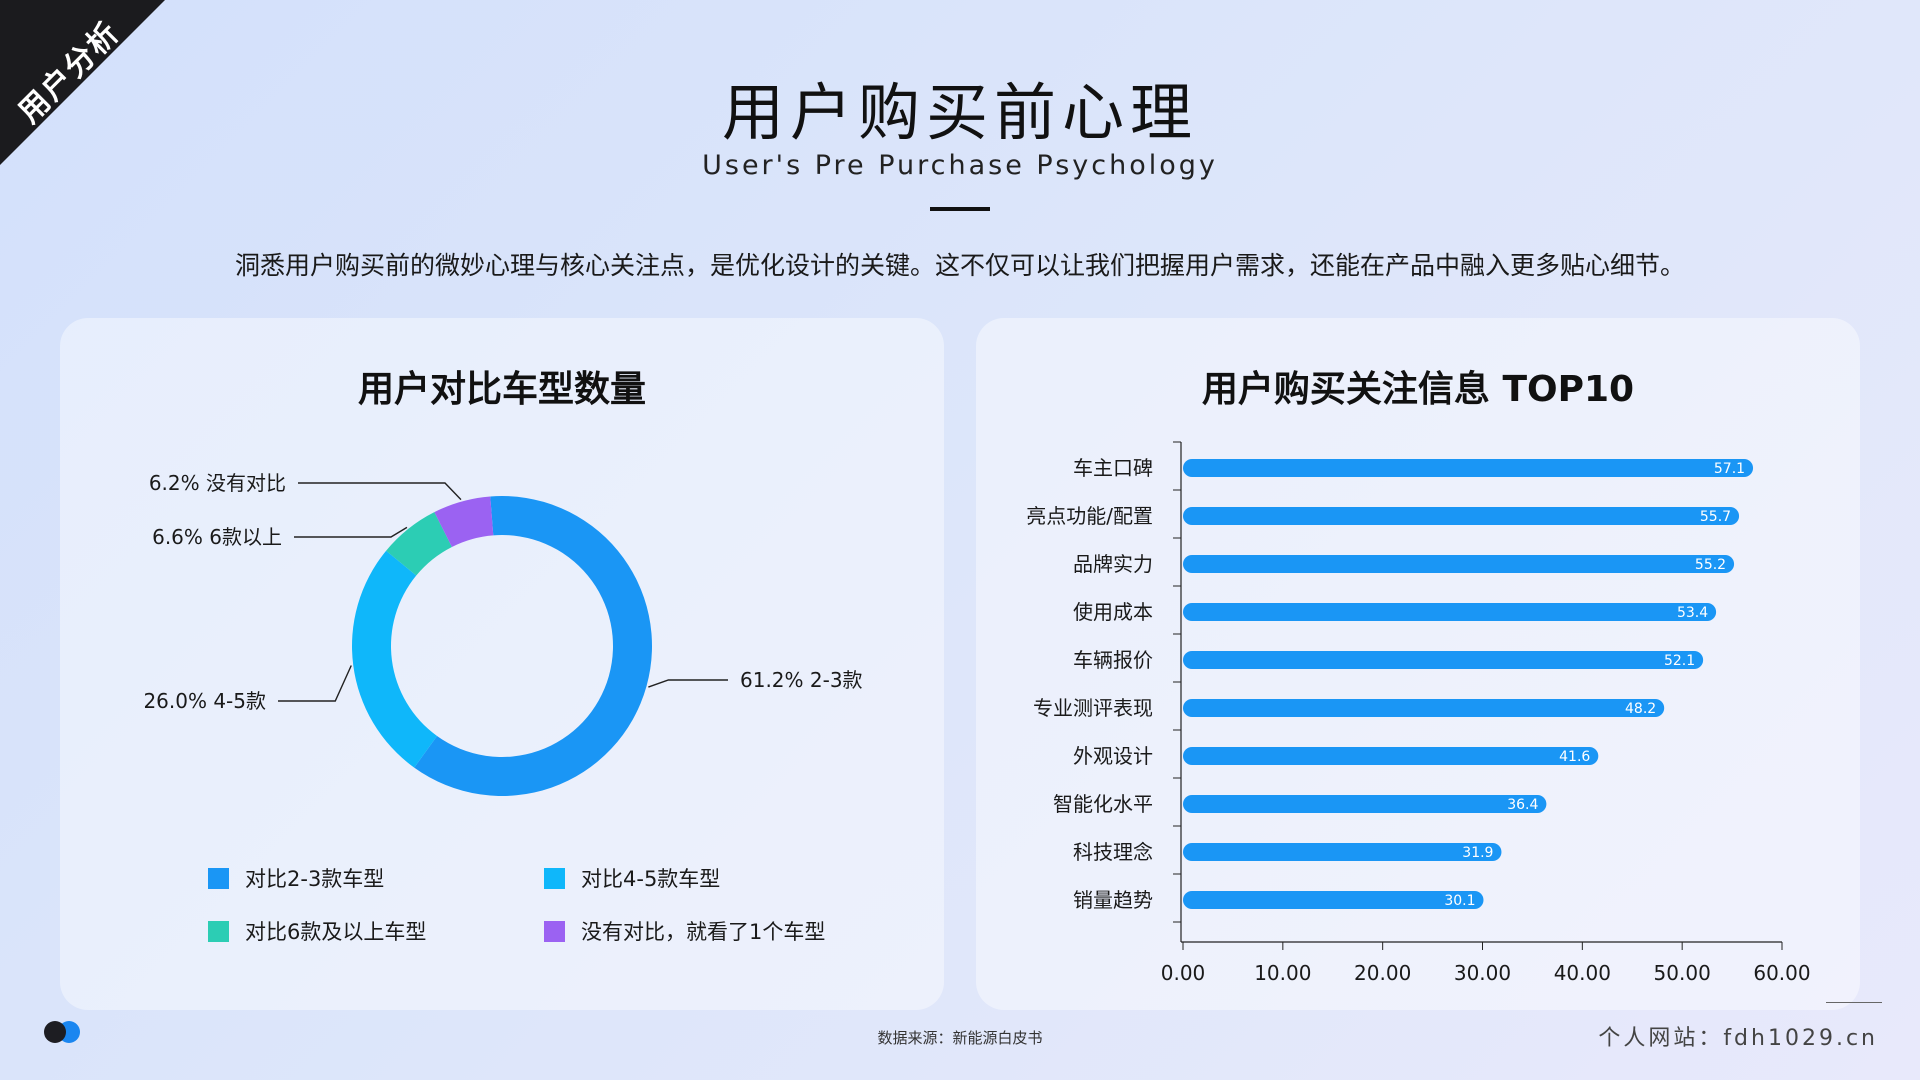  Describe the element at coordinates (1477, 853) in the screenshot. I see `value-label: 31.9` at that location.